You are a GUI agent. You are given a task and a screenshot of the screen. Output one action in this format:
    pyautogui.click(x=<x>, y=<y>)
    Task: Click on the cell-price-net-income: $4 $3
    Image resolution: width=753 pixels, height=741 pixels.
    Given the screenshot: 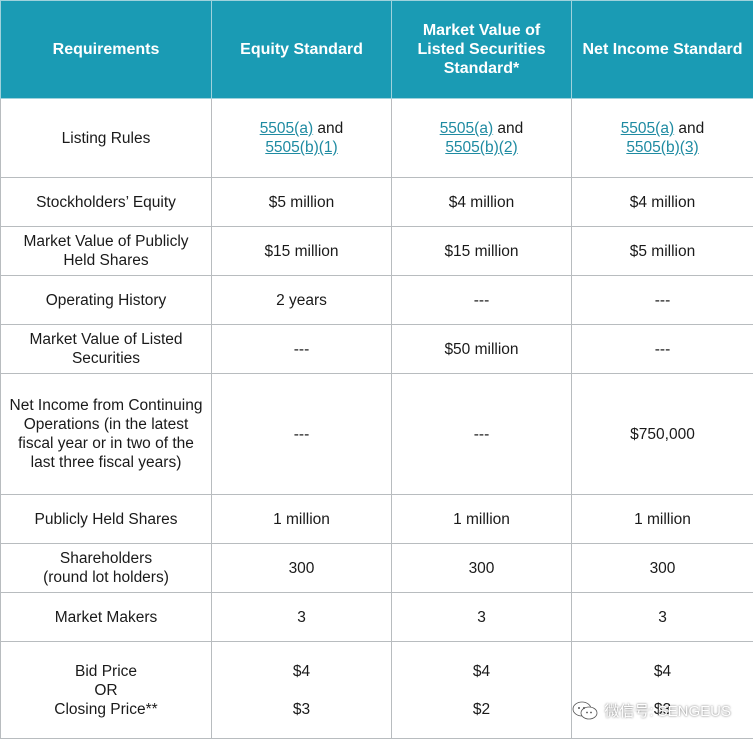 What is the action you would take?
    pyautogui.click(x=662, y=690)
    